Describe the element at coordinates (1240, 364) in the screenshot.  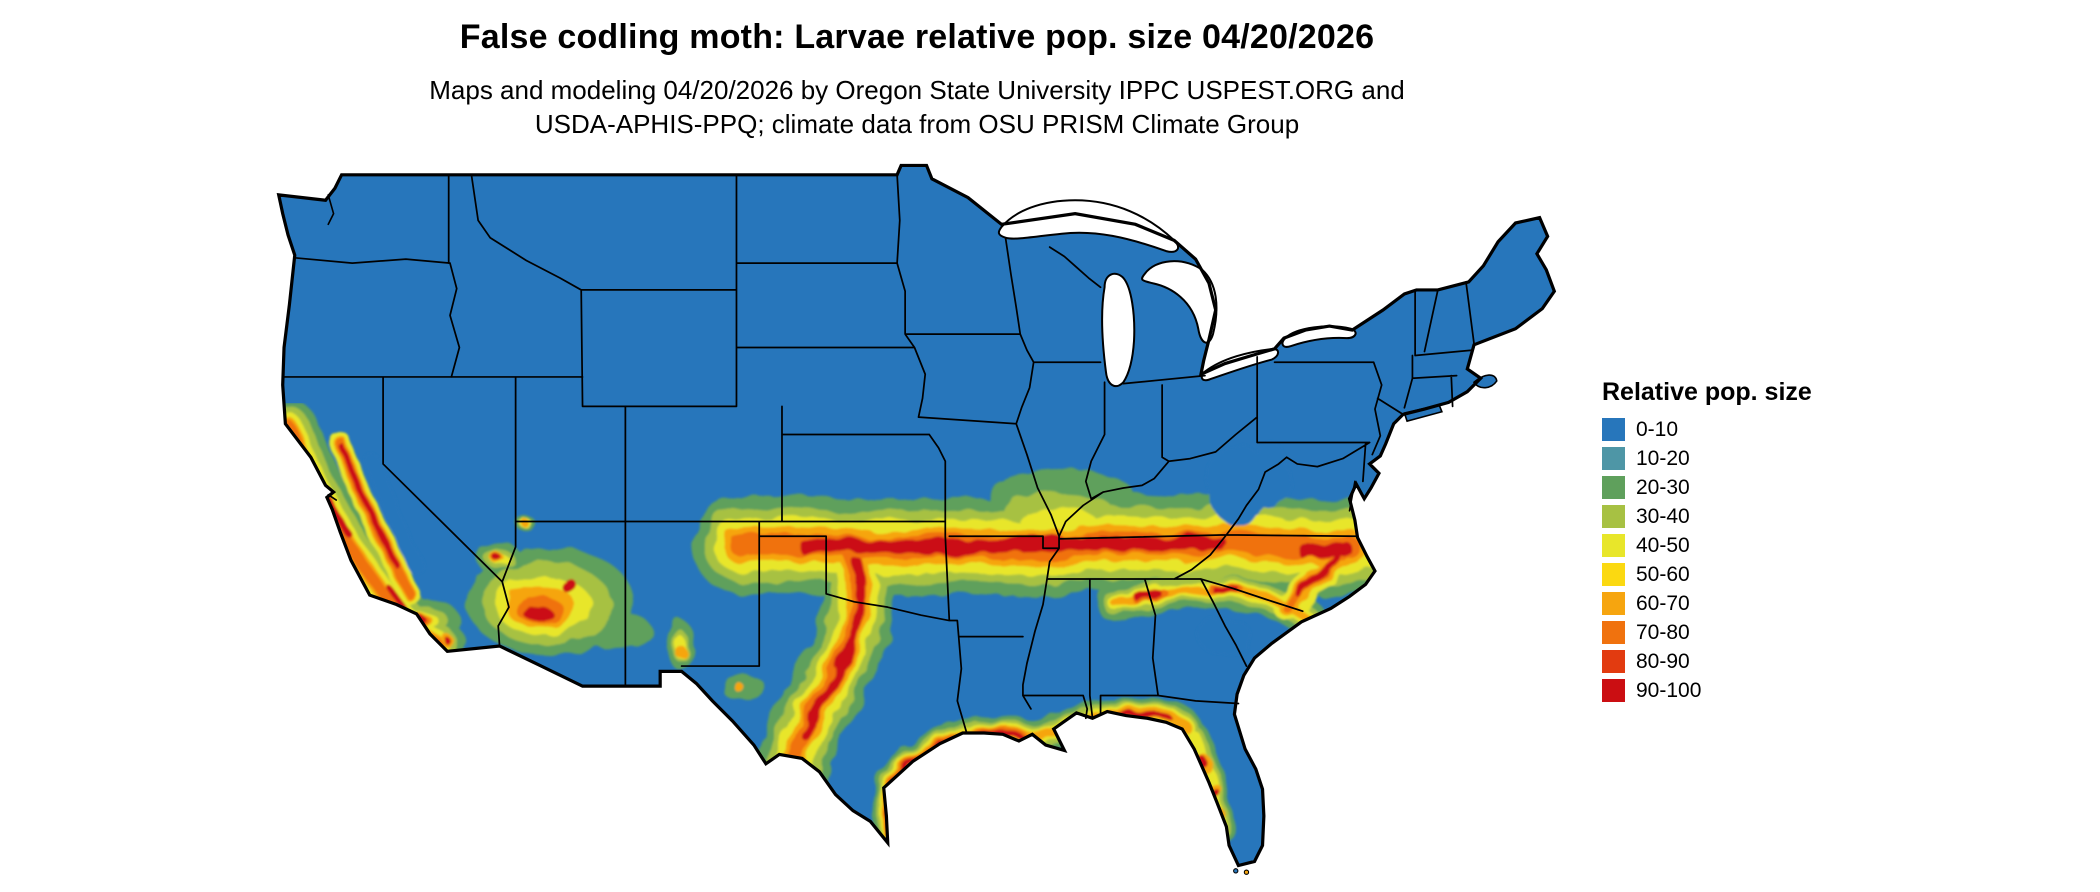
I see `lake-erie` at that location.